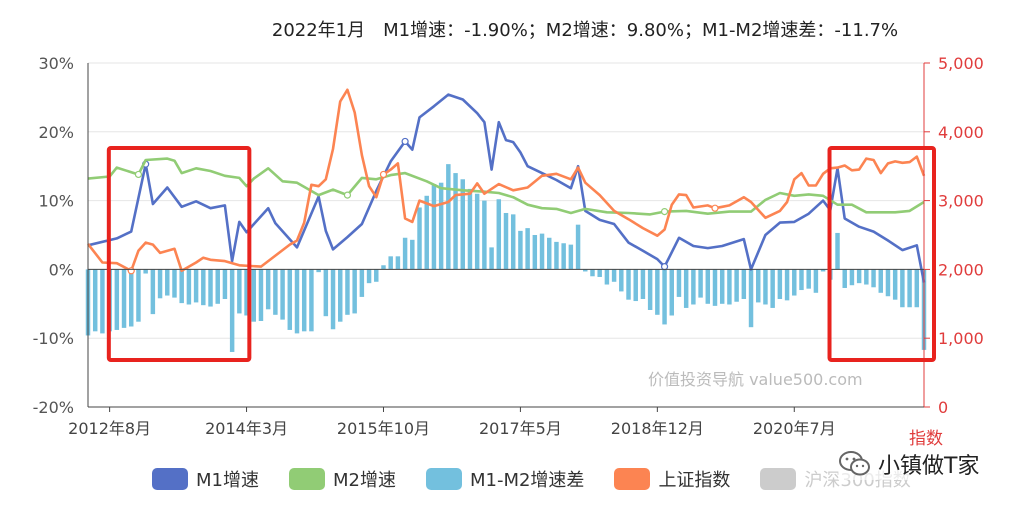  What do you see at coordinates (632, 479) in the screenshot?
I see `legend-swatch-index` at bounding box center [632, 479].